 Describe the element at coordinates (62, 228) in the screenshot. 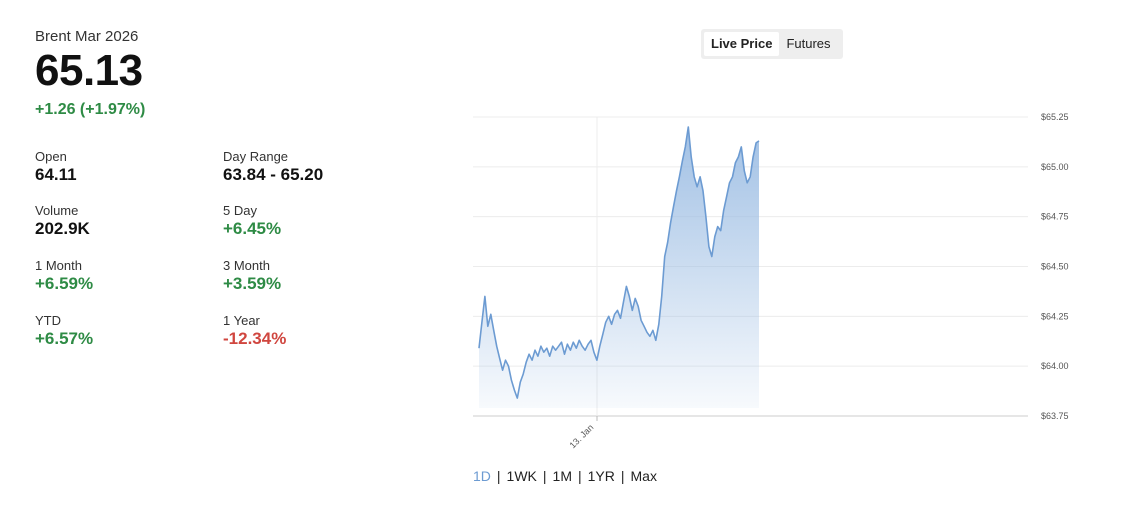

I see `stat-value: 202.9K` at that location.